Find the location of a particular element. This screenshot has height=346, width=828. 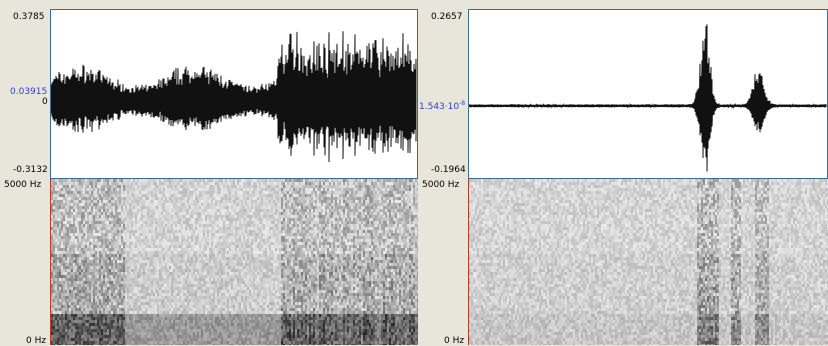

left-wave-cursor-value: 0.03915 is located at coordinates (28, 92).